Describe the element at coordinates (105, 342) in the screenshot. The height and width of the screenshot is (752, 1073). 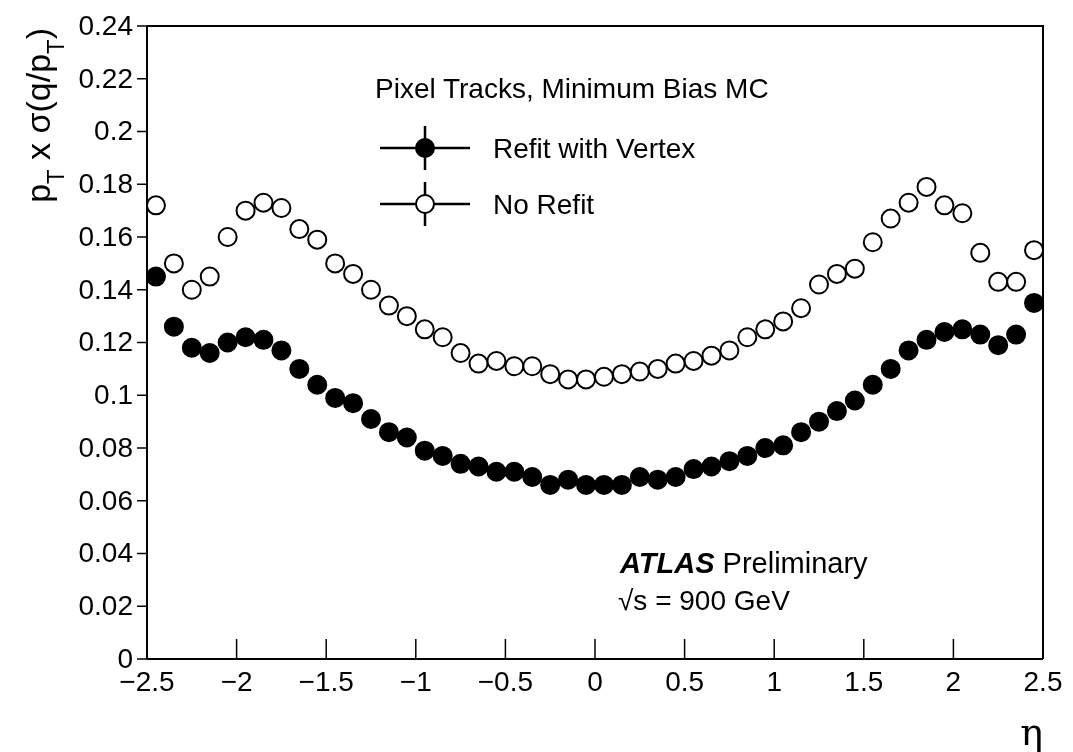
I see `y-tick-label: 0.12` at that location.